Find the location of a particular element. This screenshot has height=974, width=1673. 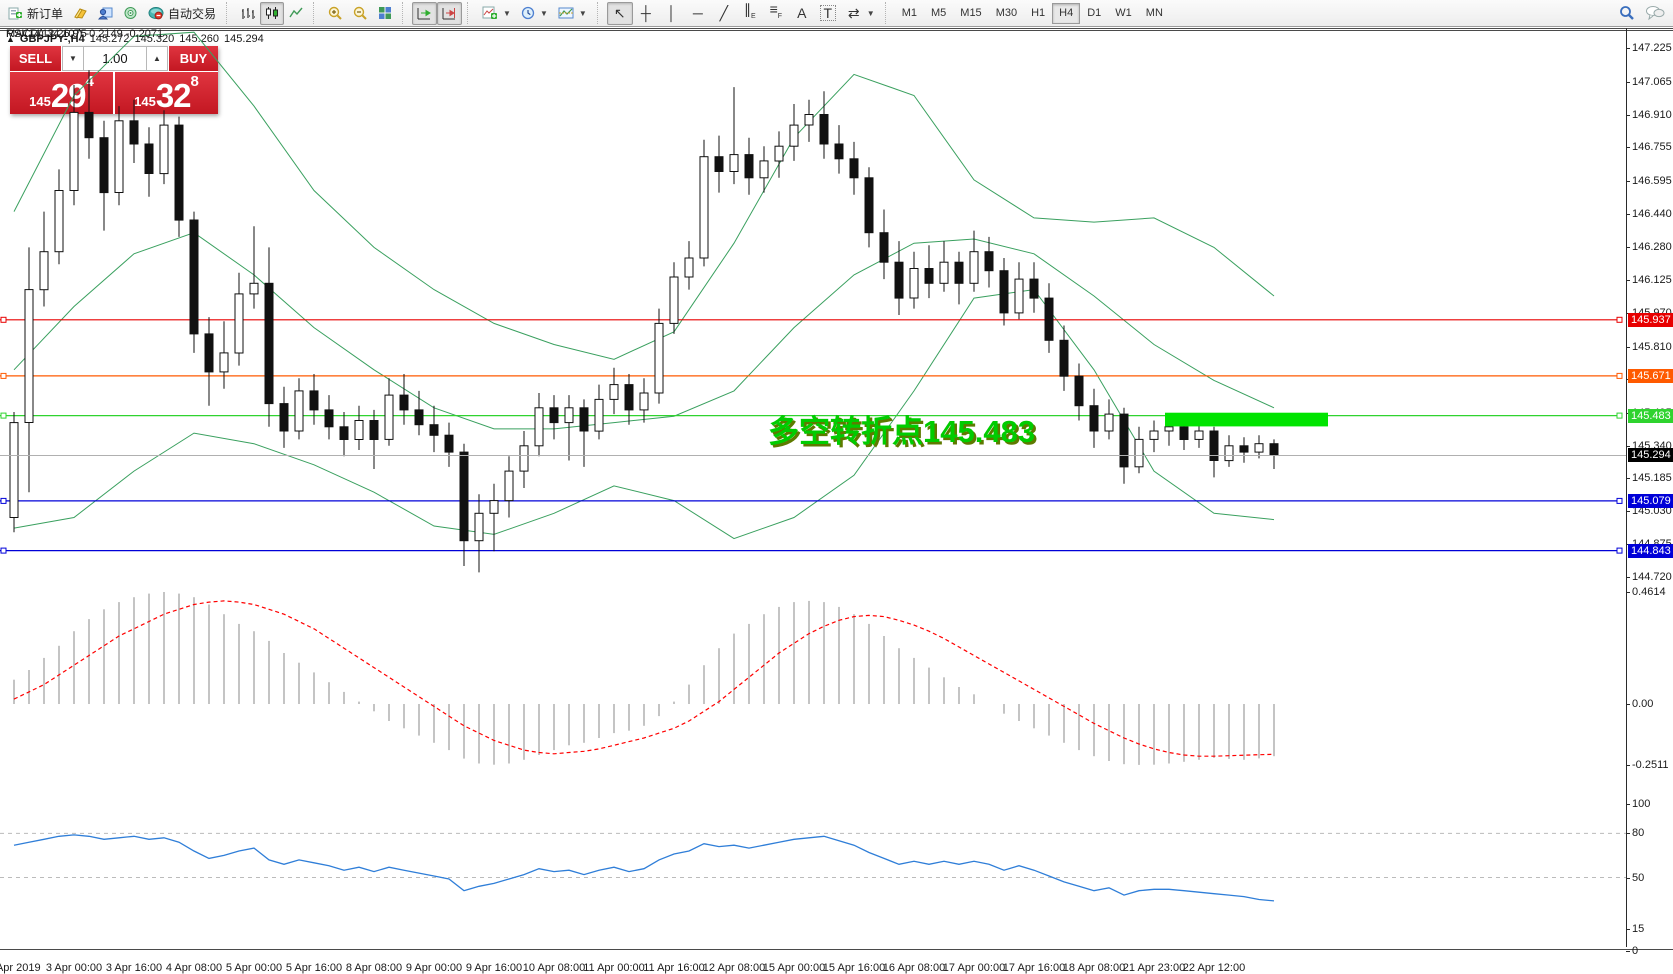

level-price-tag: 145.671 is located at coordinates (1650, 375).